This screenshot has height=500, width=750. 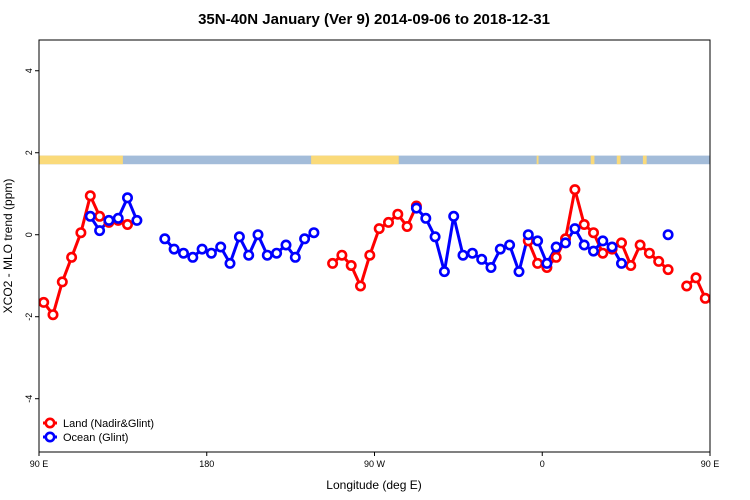 I want to click on y-tick-label: 4, so click(x=29, y=70).